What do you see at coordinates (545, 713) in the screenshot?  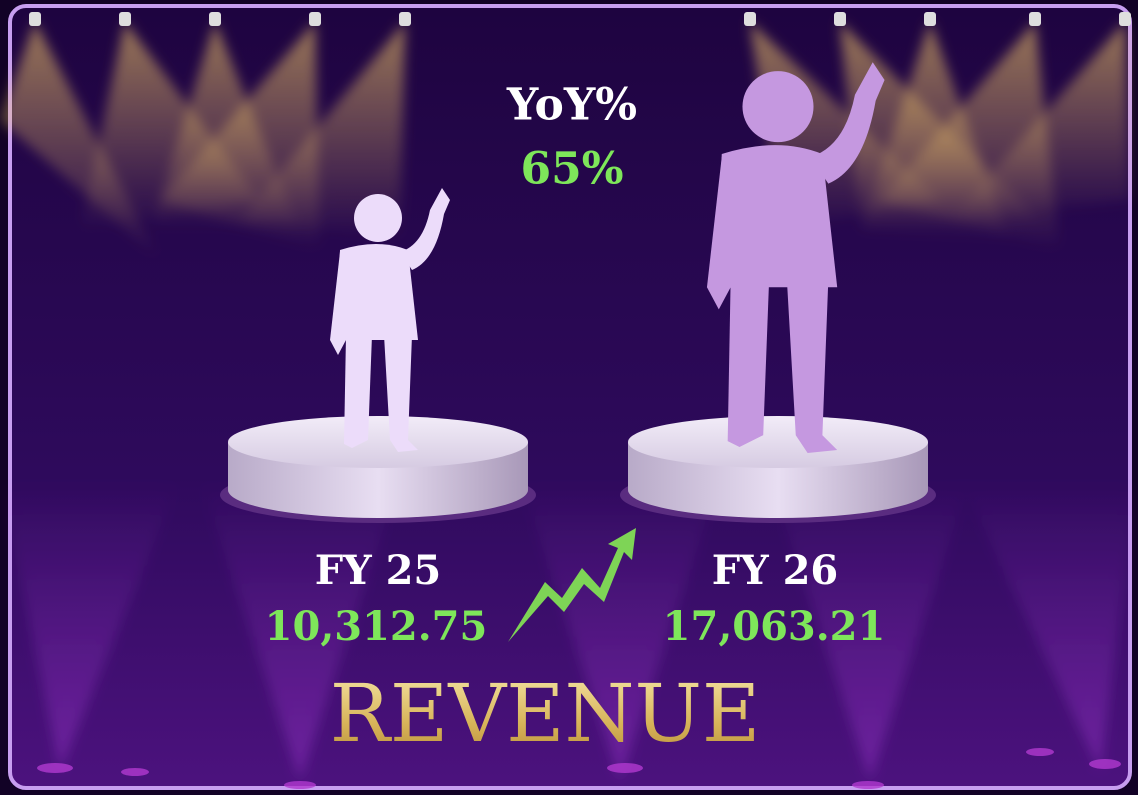 I see `title: REVENUE` at bounding box center [545, 713].